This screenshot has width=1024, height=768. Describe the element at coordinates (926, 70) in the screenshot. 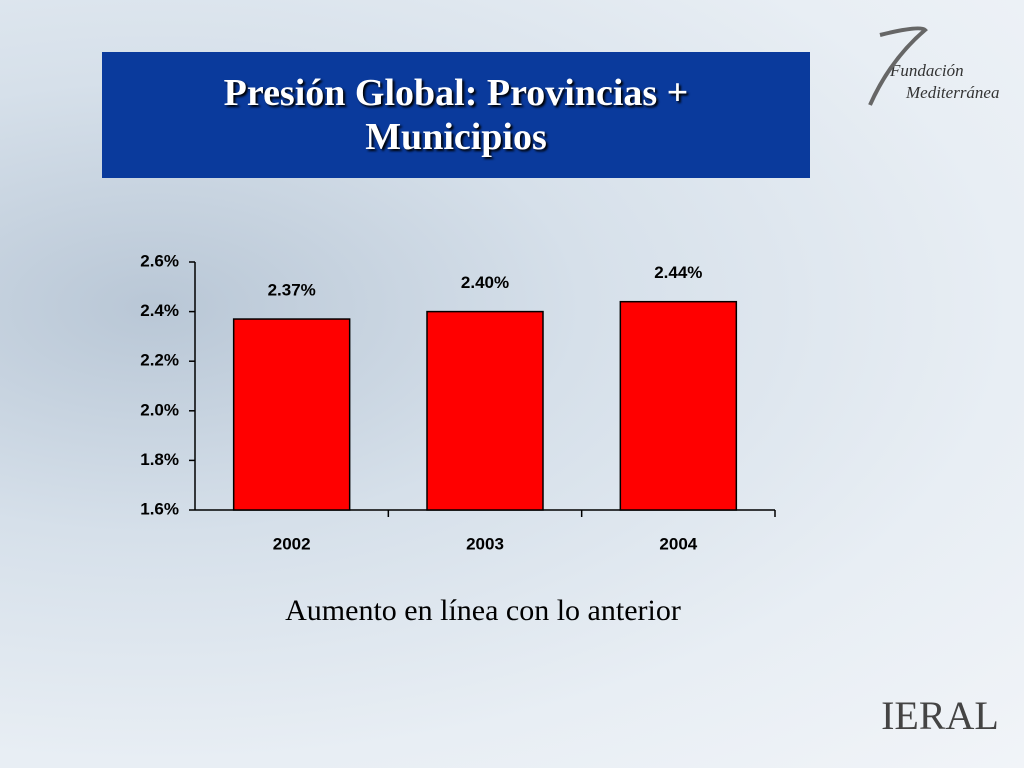

I see `logo-text: Fundación` at that location.